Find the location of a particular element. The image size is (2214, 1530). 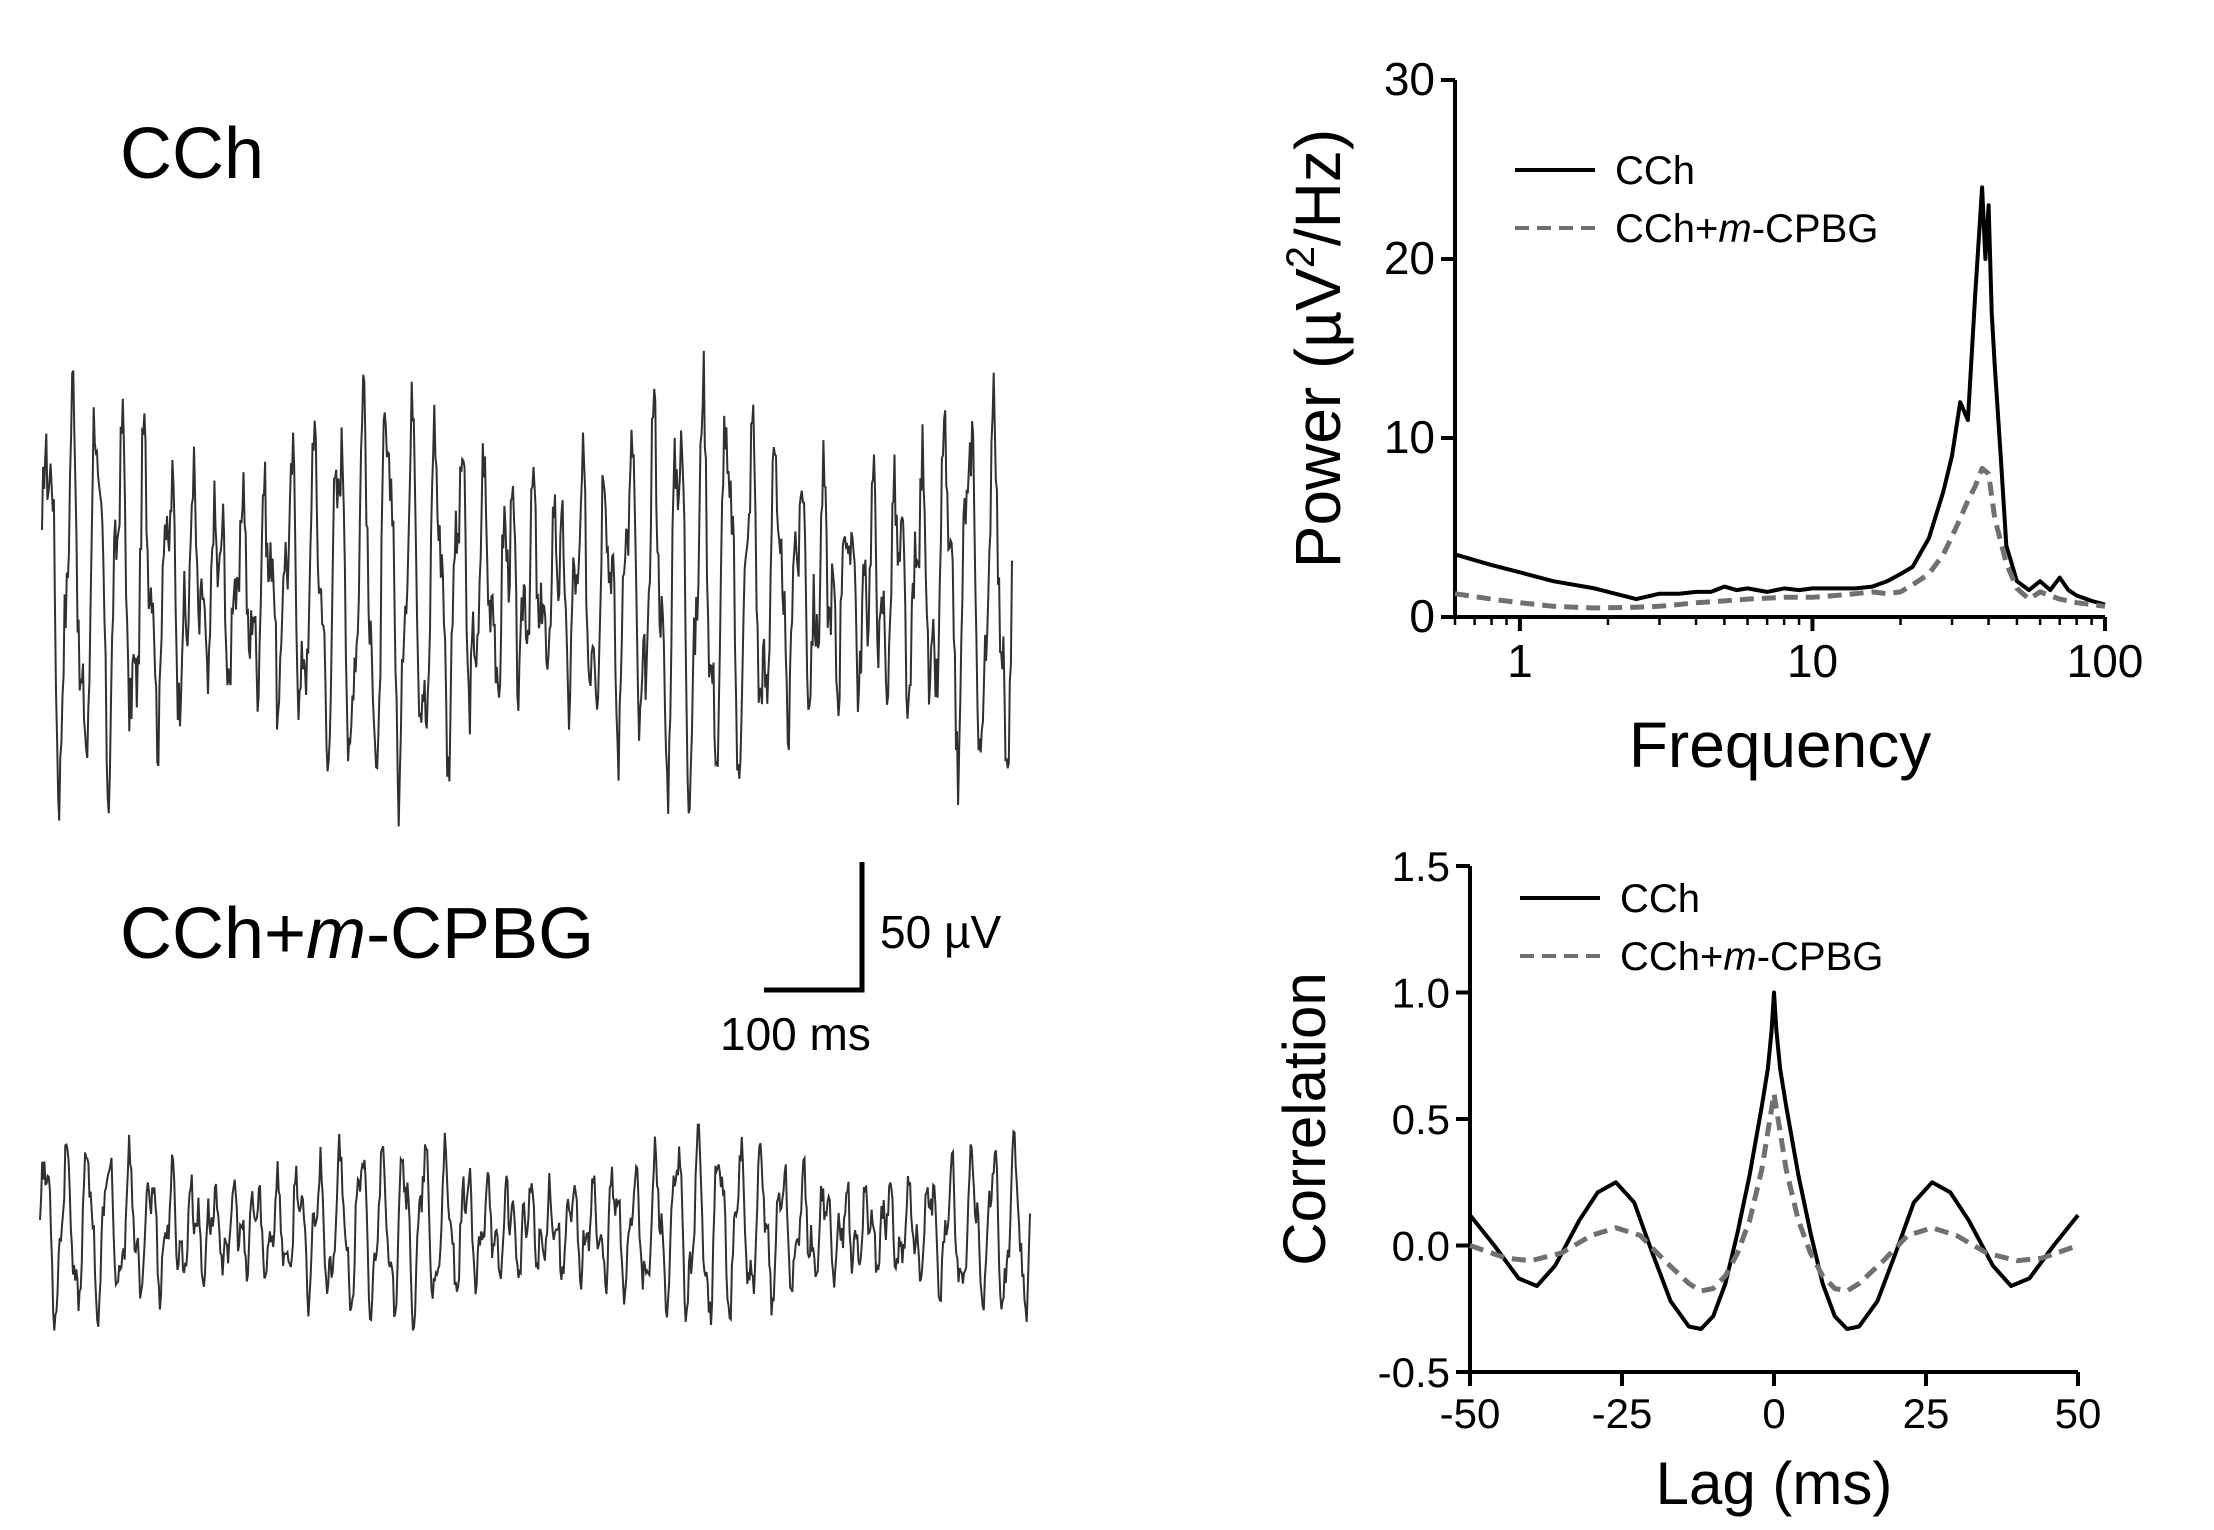

cch-mcpbg-trace-label: CCh+m-CPBG is located at coordinates (357, 934).